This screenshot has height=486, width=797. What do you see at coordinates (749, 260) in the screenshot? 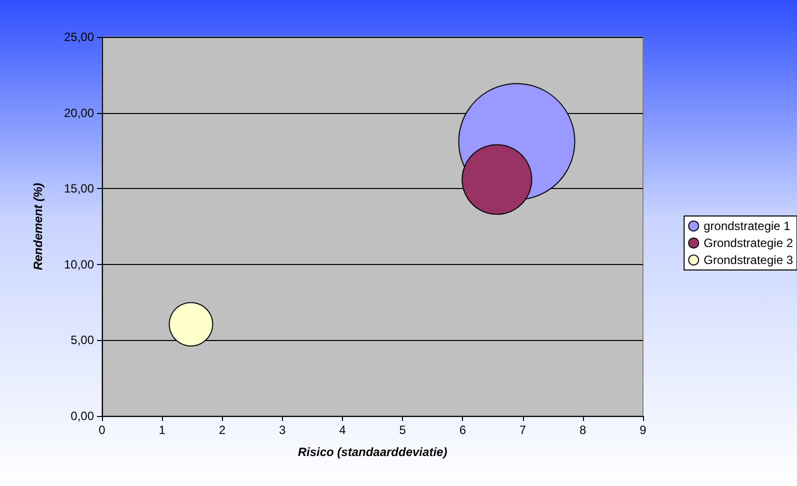
I see `legend-label: Grondstrategie 3` at bounding box center [749, 260].